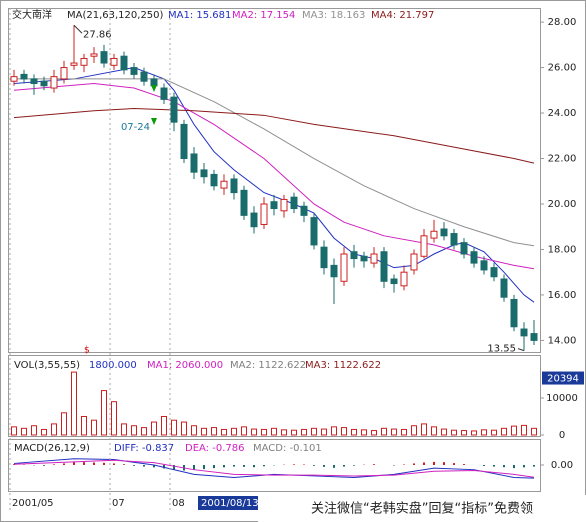 Image resolution: width=586 pixels, height=522 pixels. What do you see at coordinates (562, 159) in the screenshot?
I see `y-tick-label: 22.00` at bounding box center [562, 159].